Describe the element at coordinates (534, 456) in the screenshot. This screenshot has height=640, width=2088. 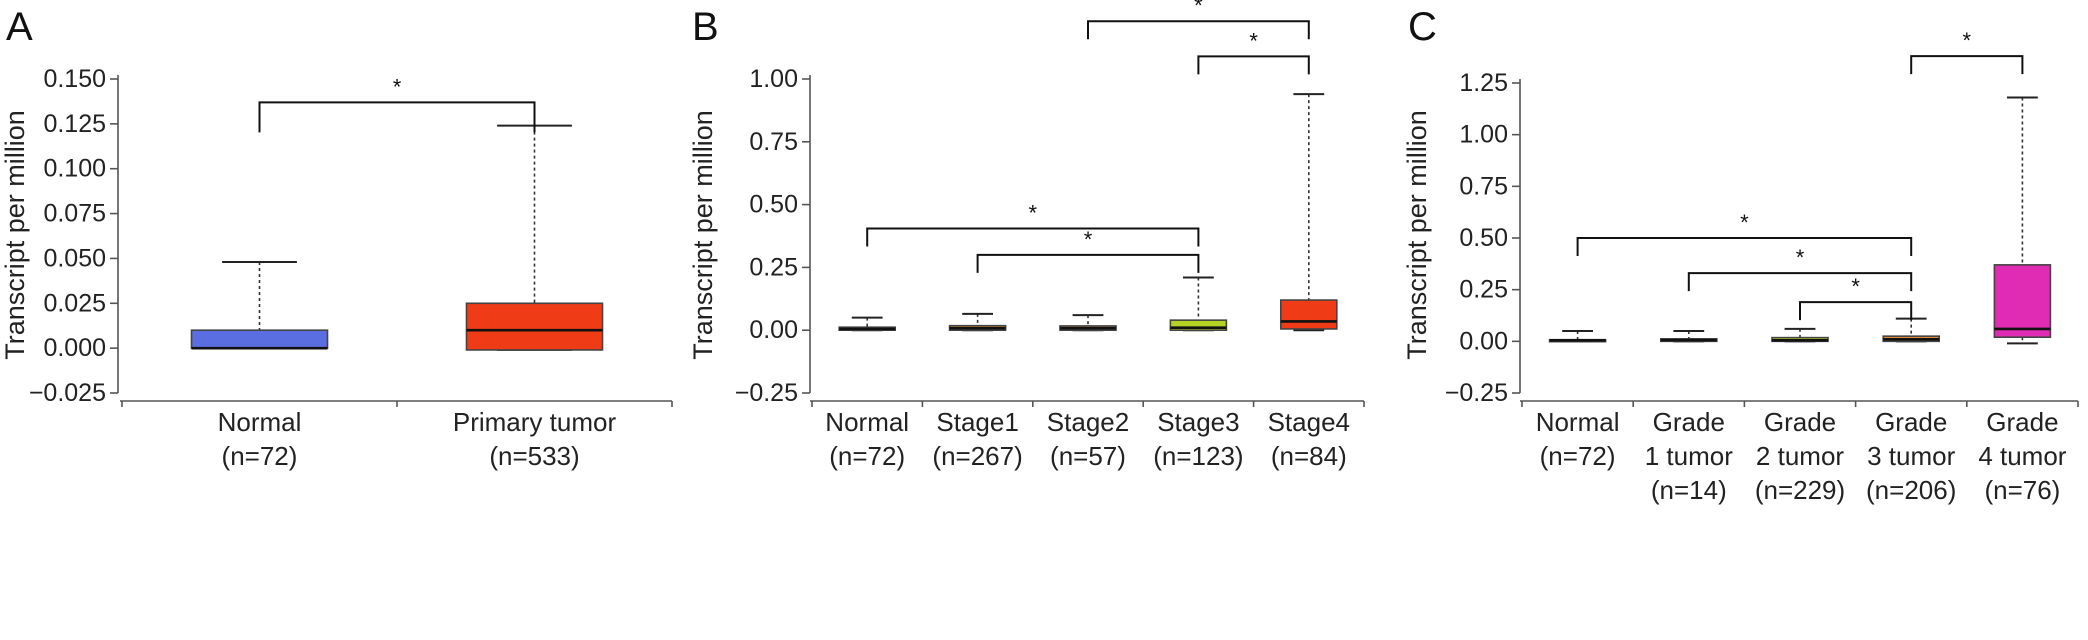
I see `x-category-label: (n=533)` at that location.